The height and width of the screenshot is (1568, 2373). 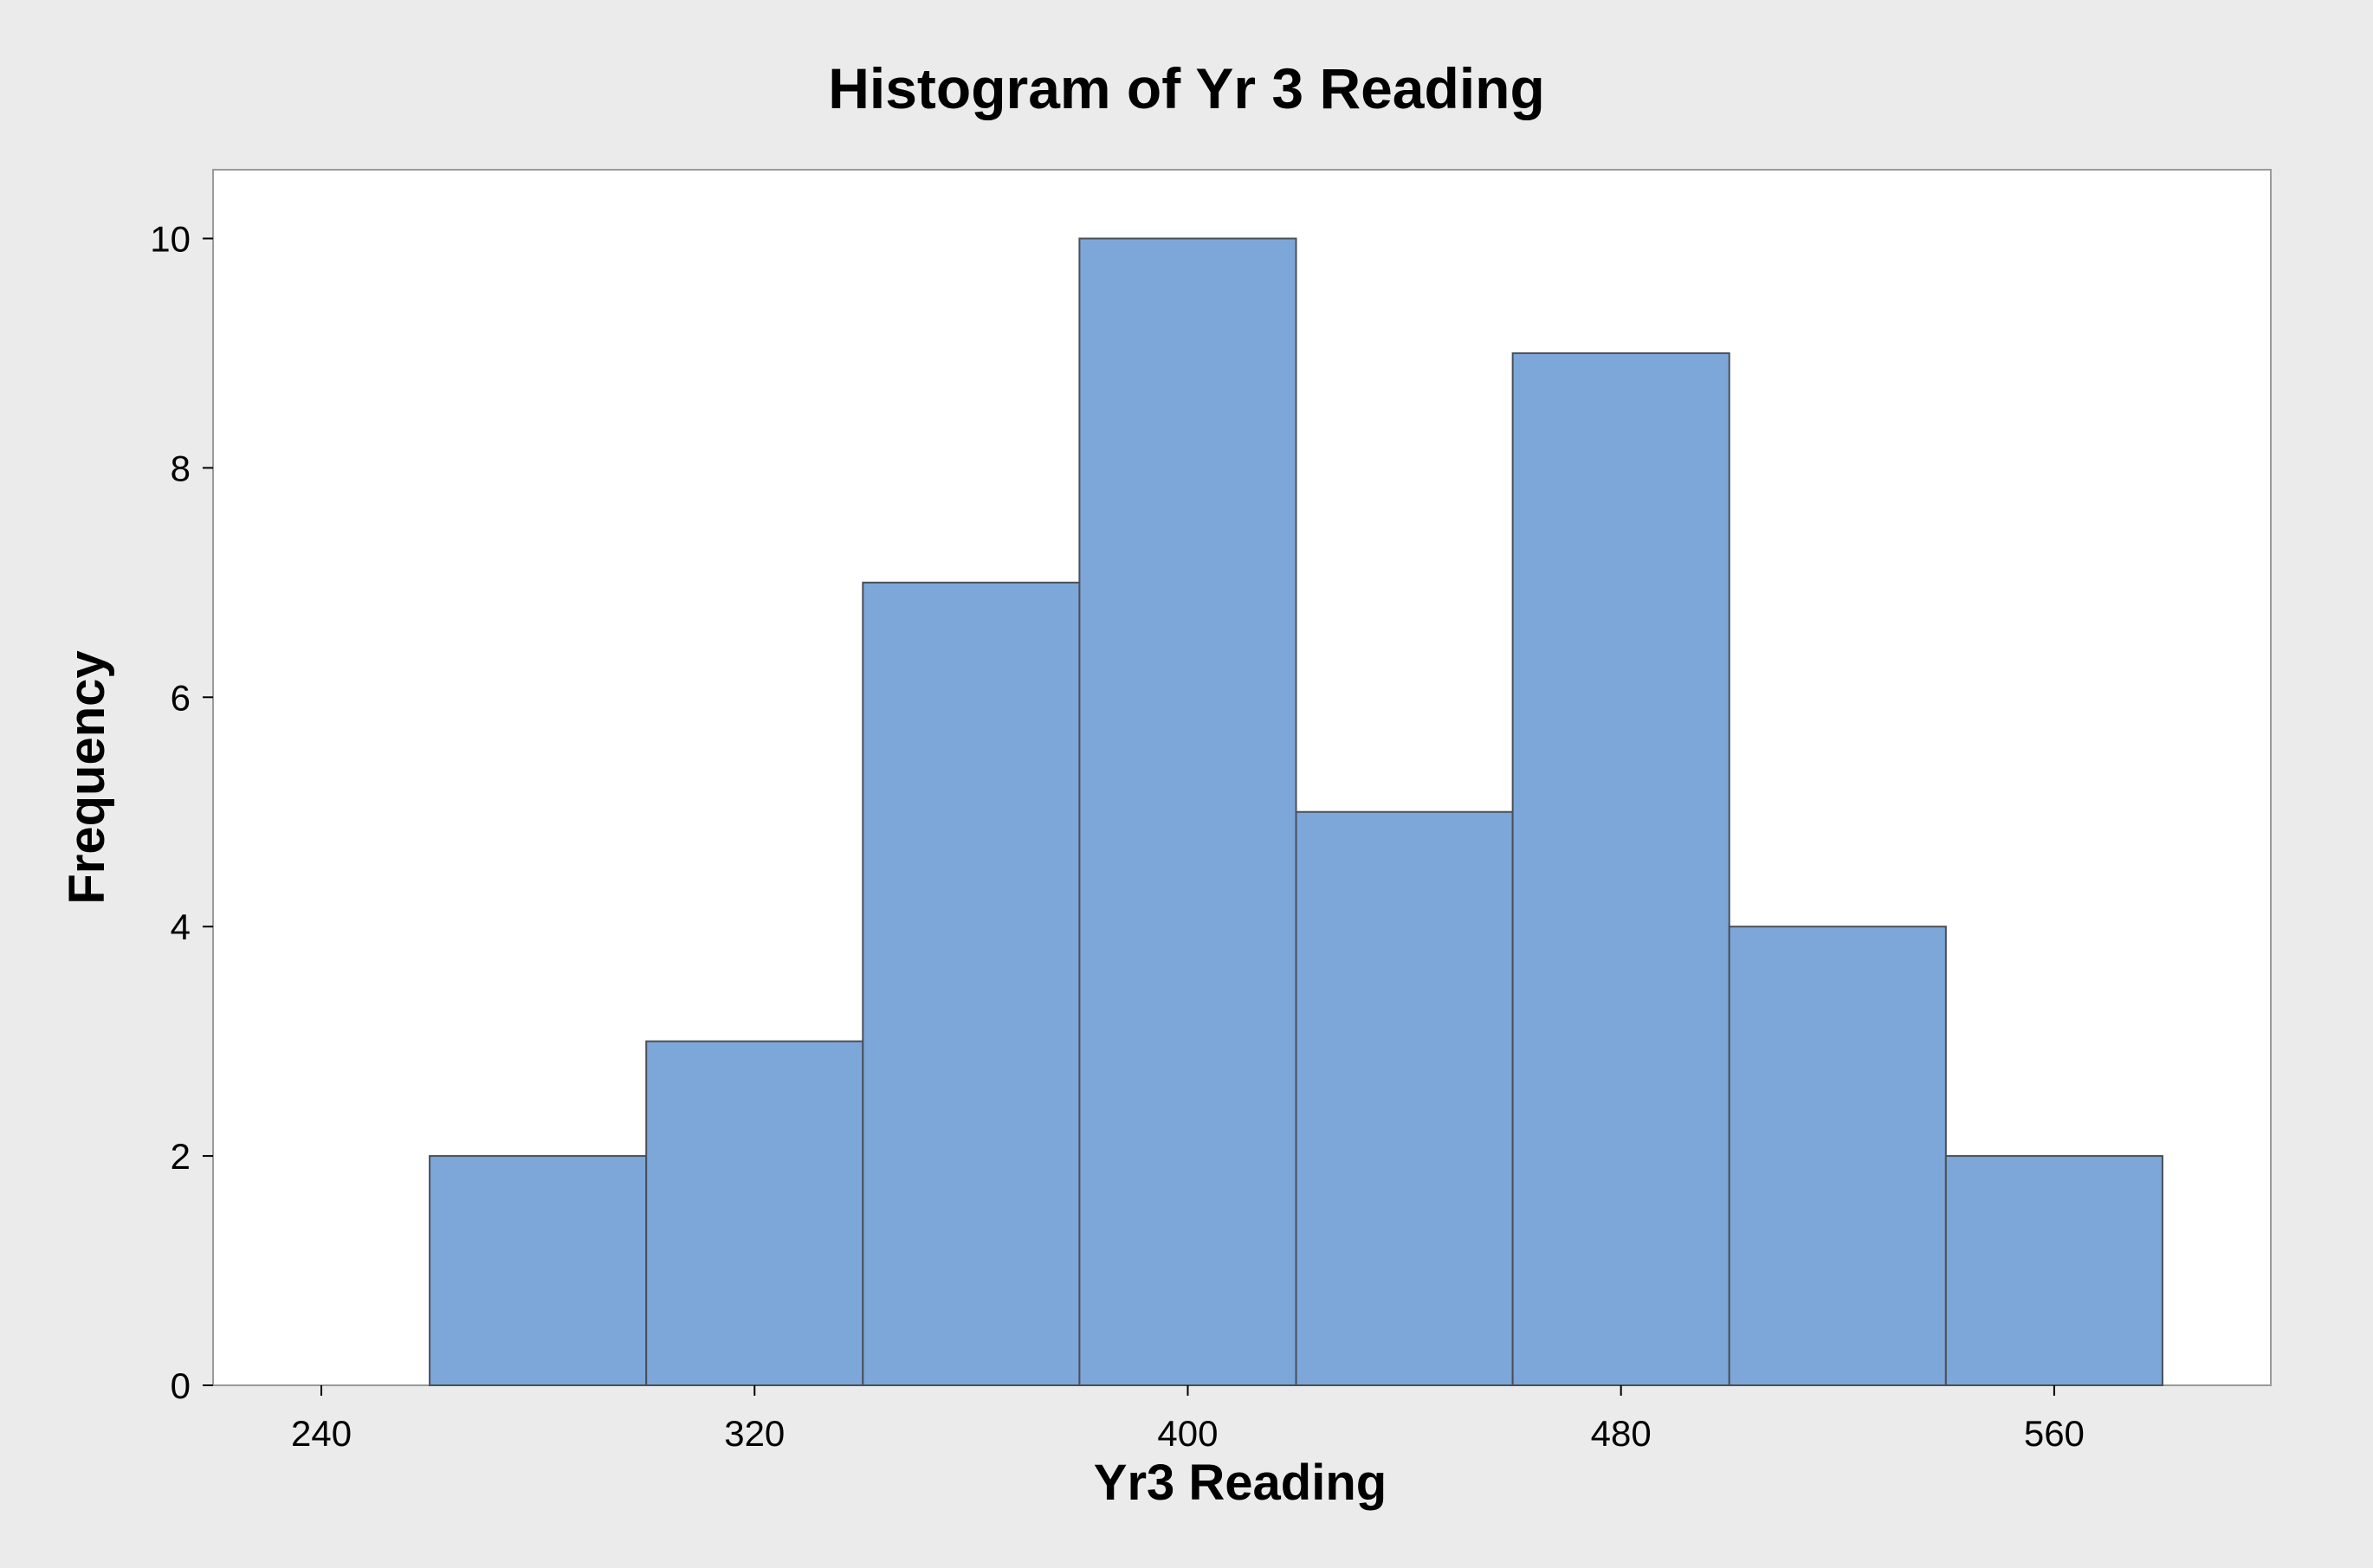 What do you see at coordinates (87, 777) in the screenshot?
I see `y-axis-title: Frequency` at bounding box center [87, 777].